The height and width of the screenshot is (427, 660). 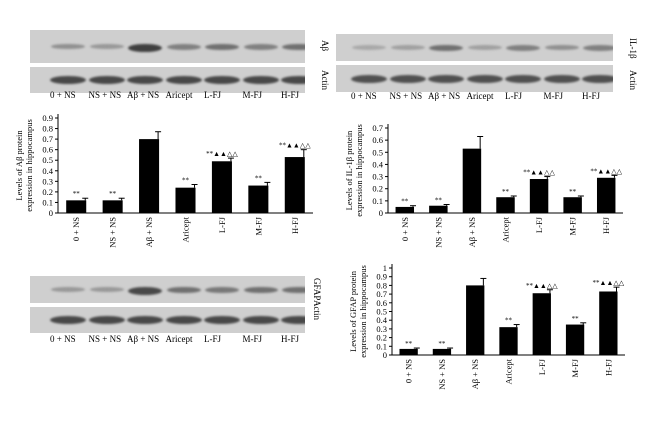 What do you see at coordinates (377, 128) in the screenshot?
I see `y-tick-label: 0.7` at bounding box center [377, 128].